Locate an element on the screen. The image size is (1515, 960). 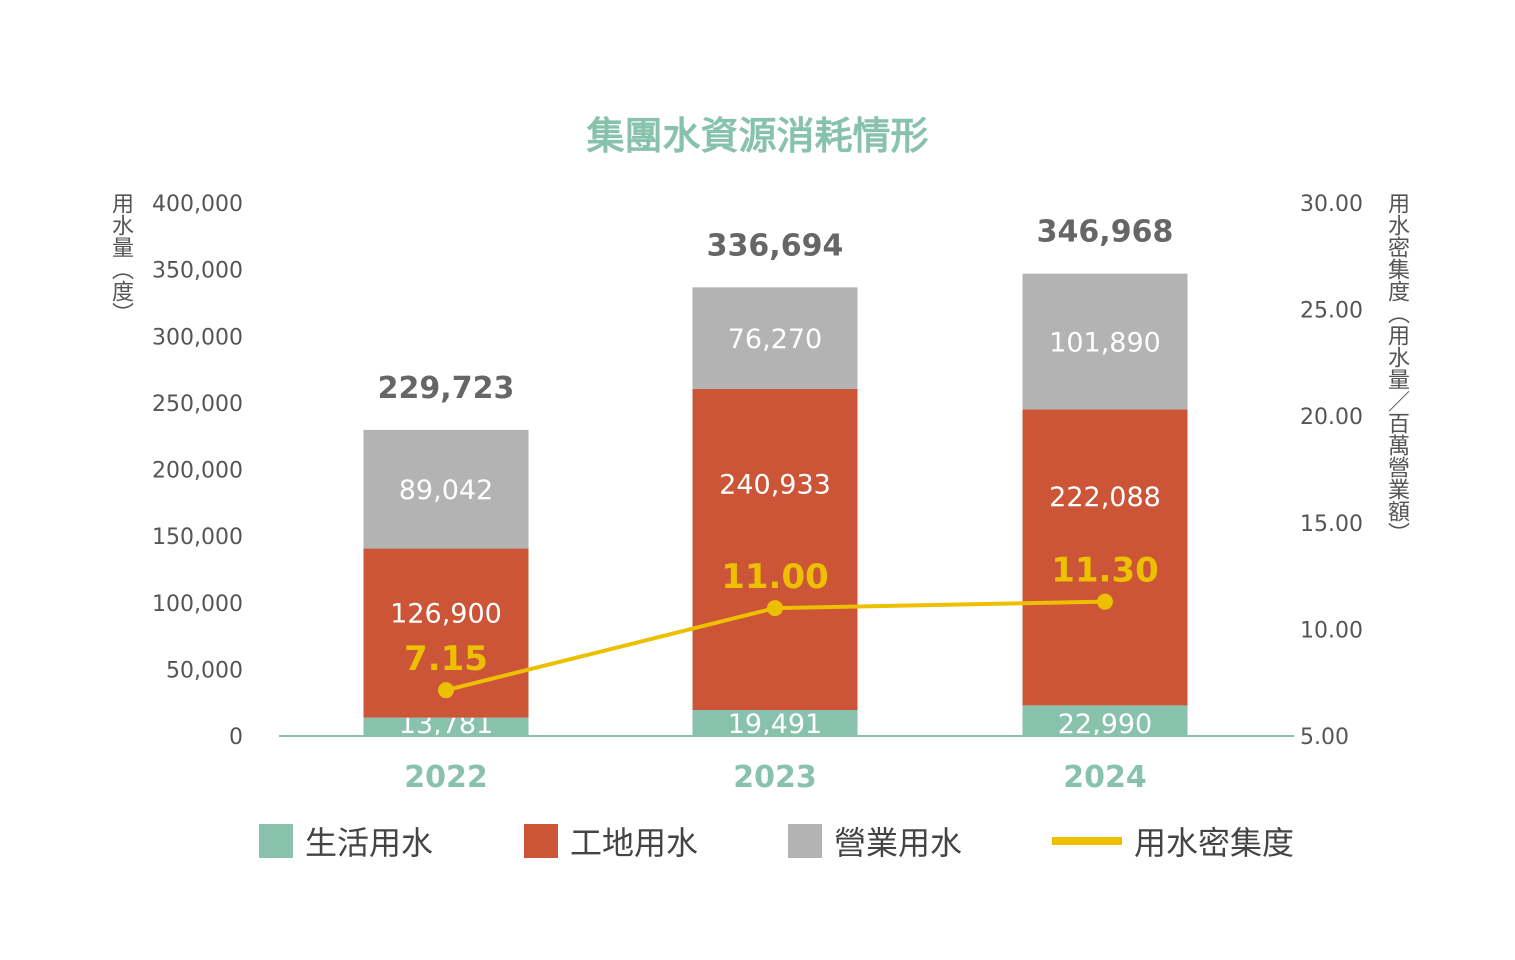
intensity-label: 11.00 is located at coordinates (775, 577).